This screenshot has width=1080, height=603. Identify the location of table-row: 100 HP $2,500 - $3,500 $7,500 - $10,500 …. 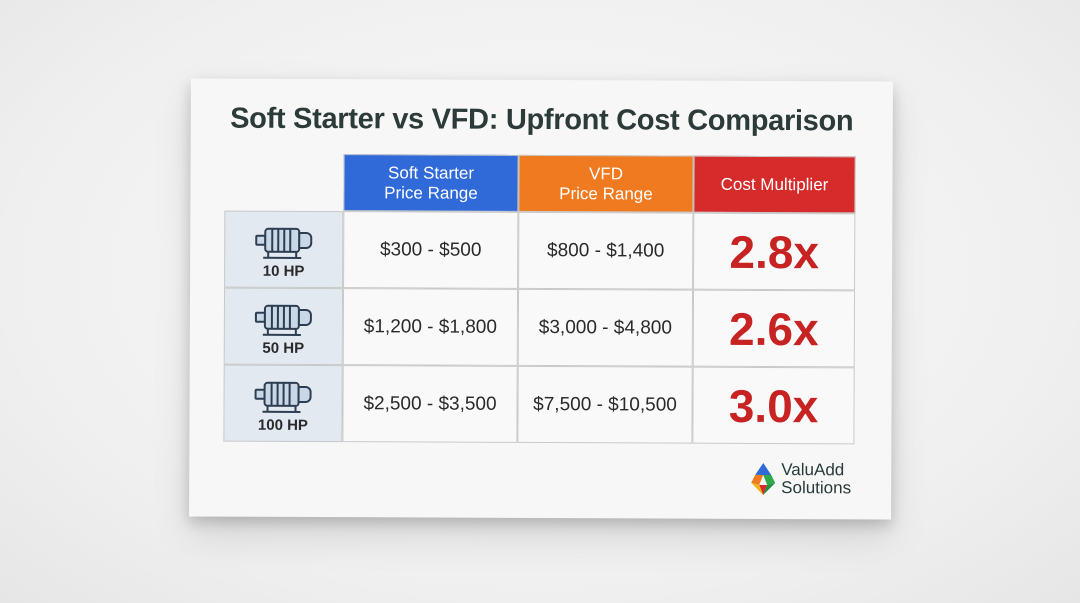
(539, 404).